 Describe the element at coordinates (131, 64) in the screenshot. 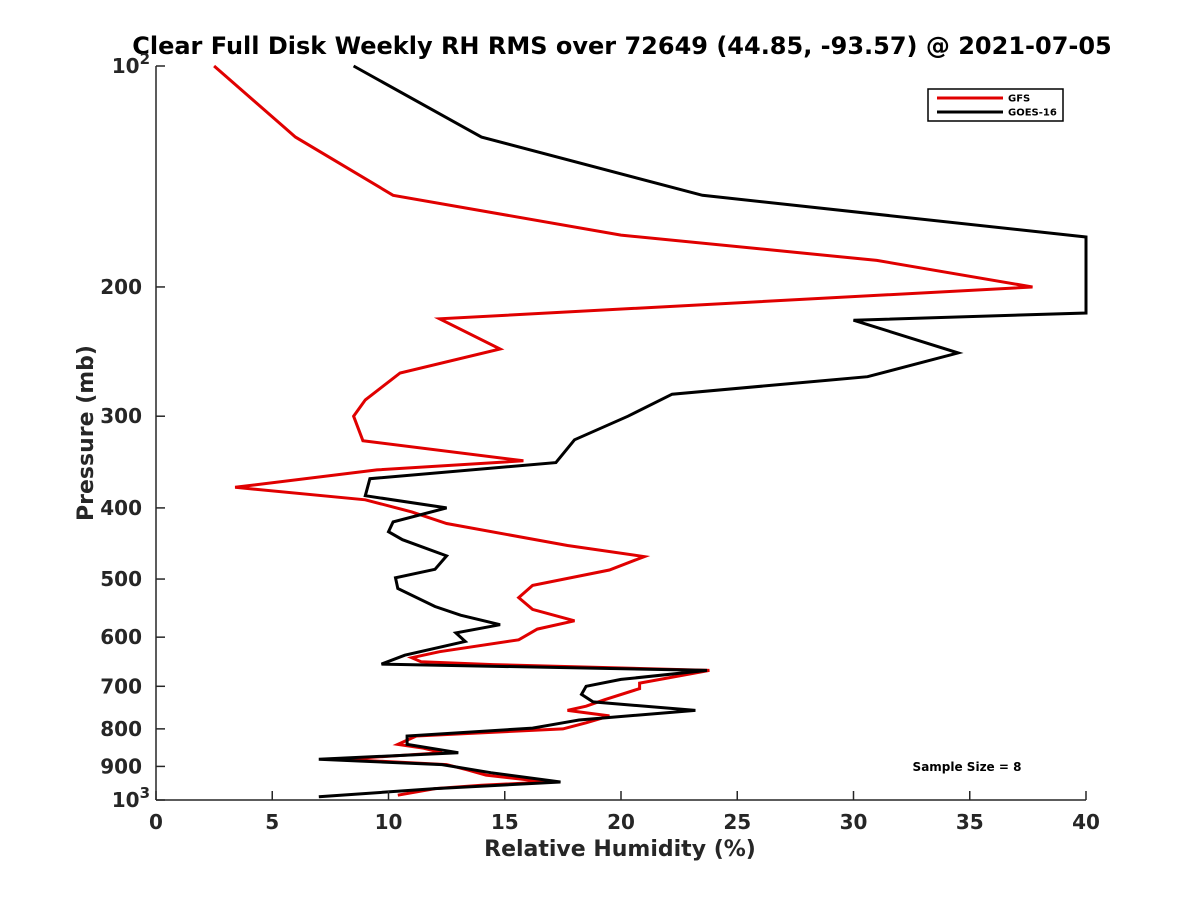

I see `y-tick-label: 10²` at that location.